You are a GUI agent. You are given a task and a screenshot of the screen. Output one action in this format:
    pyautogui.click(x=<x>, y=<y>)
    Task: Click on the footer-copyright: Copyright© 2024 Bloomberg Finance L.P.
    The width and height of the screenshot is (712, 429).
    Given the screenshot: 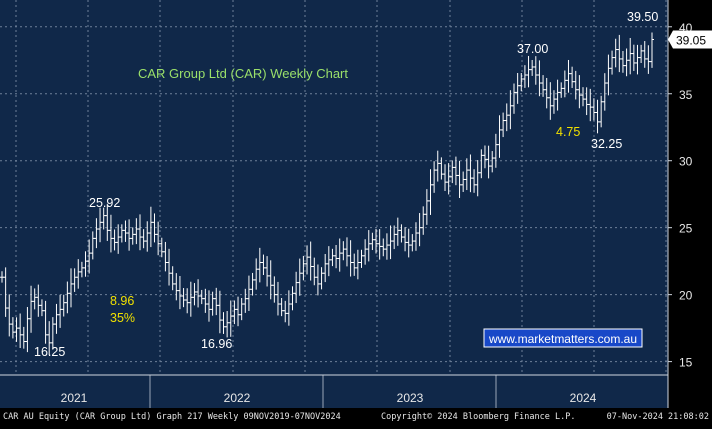 What is the action you would take?
    pyautogui.click(x=478, y=417)
    